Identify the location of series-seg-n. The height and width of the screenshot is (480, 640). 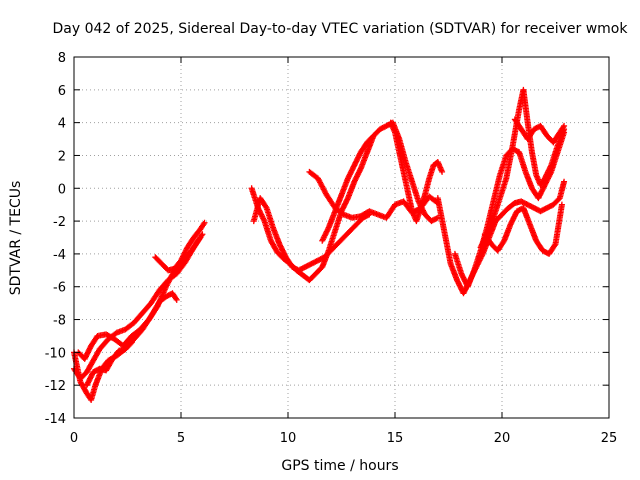
(523, 229).